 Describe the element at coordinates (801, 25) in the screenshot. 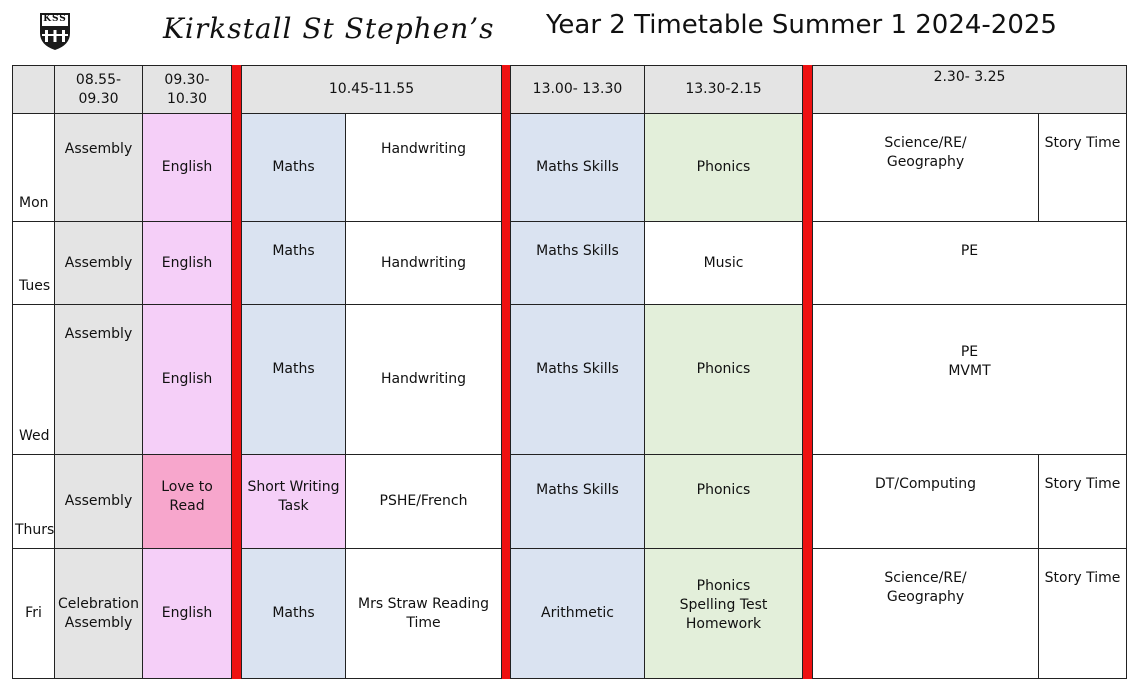

I see `page-title: Year 2 Timetable Summer 1 2024-2025` at that location.